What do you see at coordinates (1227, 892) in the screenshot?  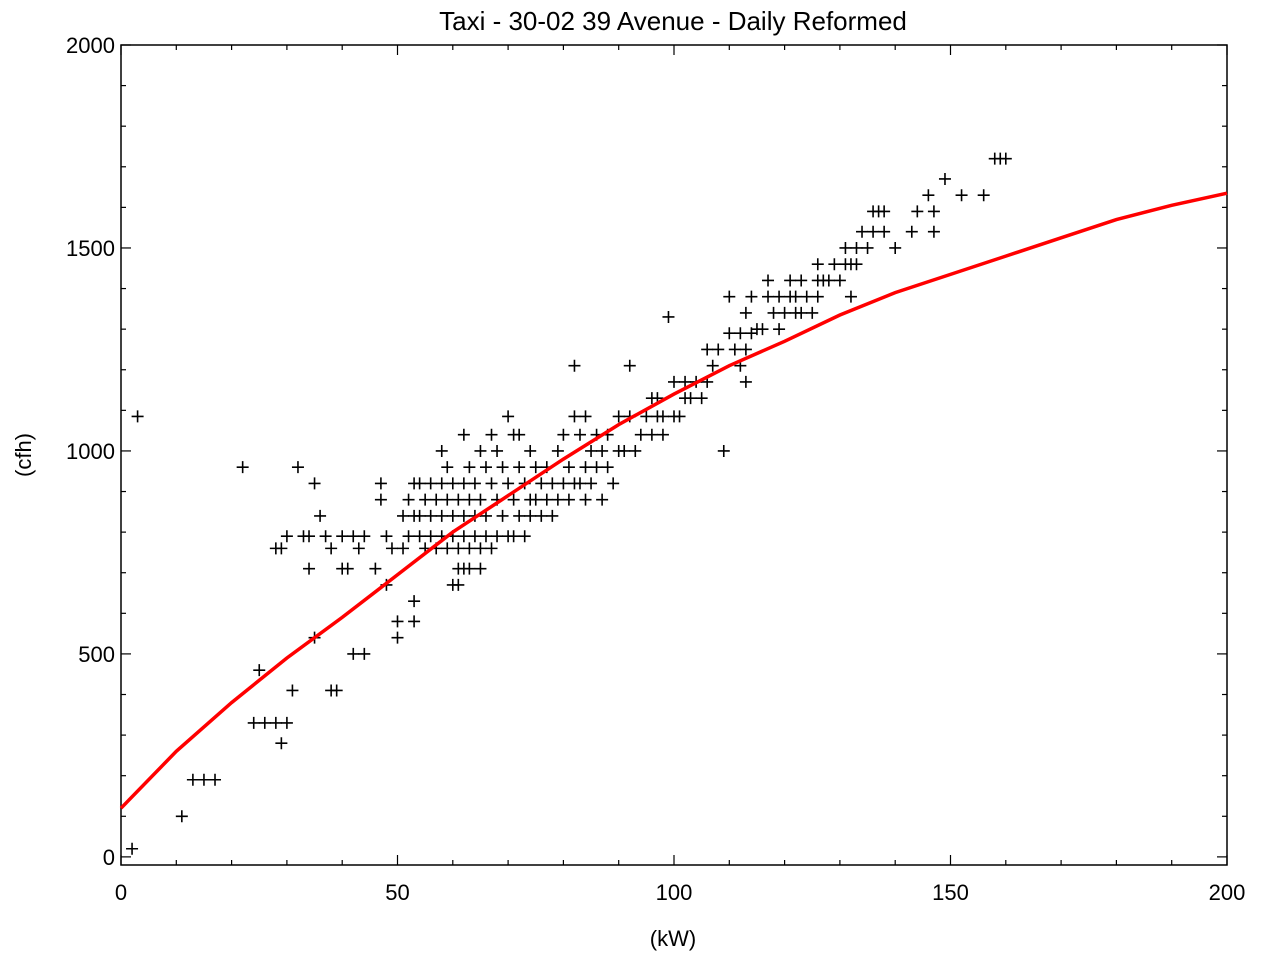 I see `x-tick-label: 200` at bounding box center [1227, 892].